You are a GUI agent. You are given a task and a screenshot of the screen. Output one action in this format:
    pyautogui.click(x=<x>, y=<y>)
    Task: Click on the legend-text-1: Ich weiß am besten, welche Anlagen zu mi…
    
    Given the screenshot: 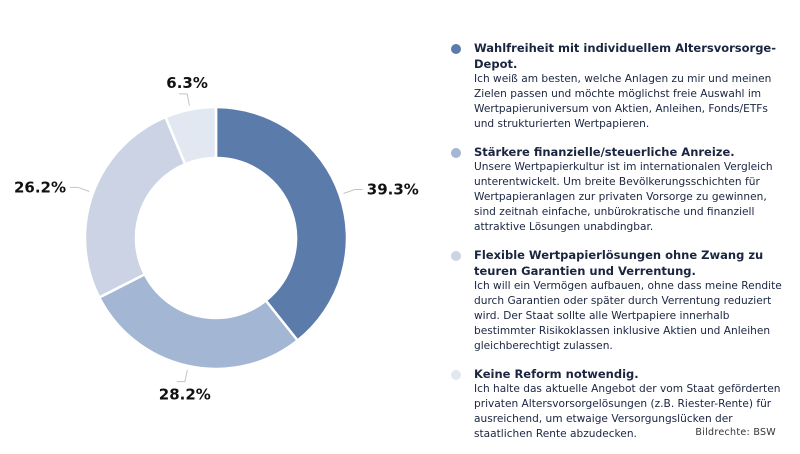 What is the action you would take?
    pyautogui.click(x=623, y=101)
    